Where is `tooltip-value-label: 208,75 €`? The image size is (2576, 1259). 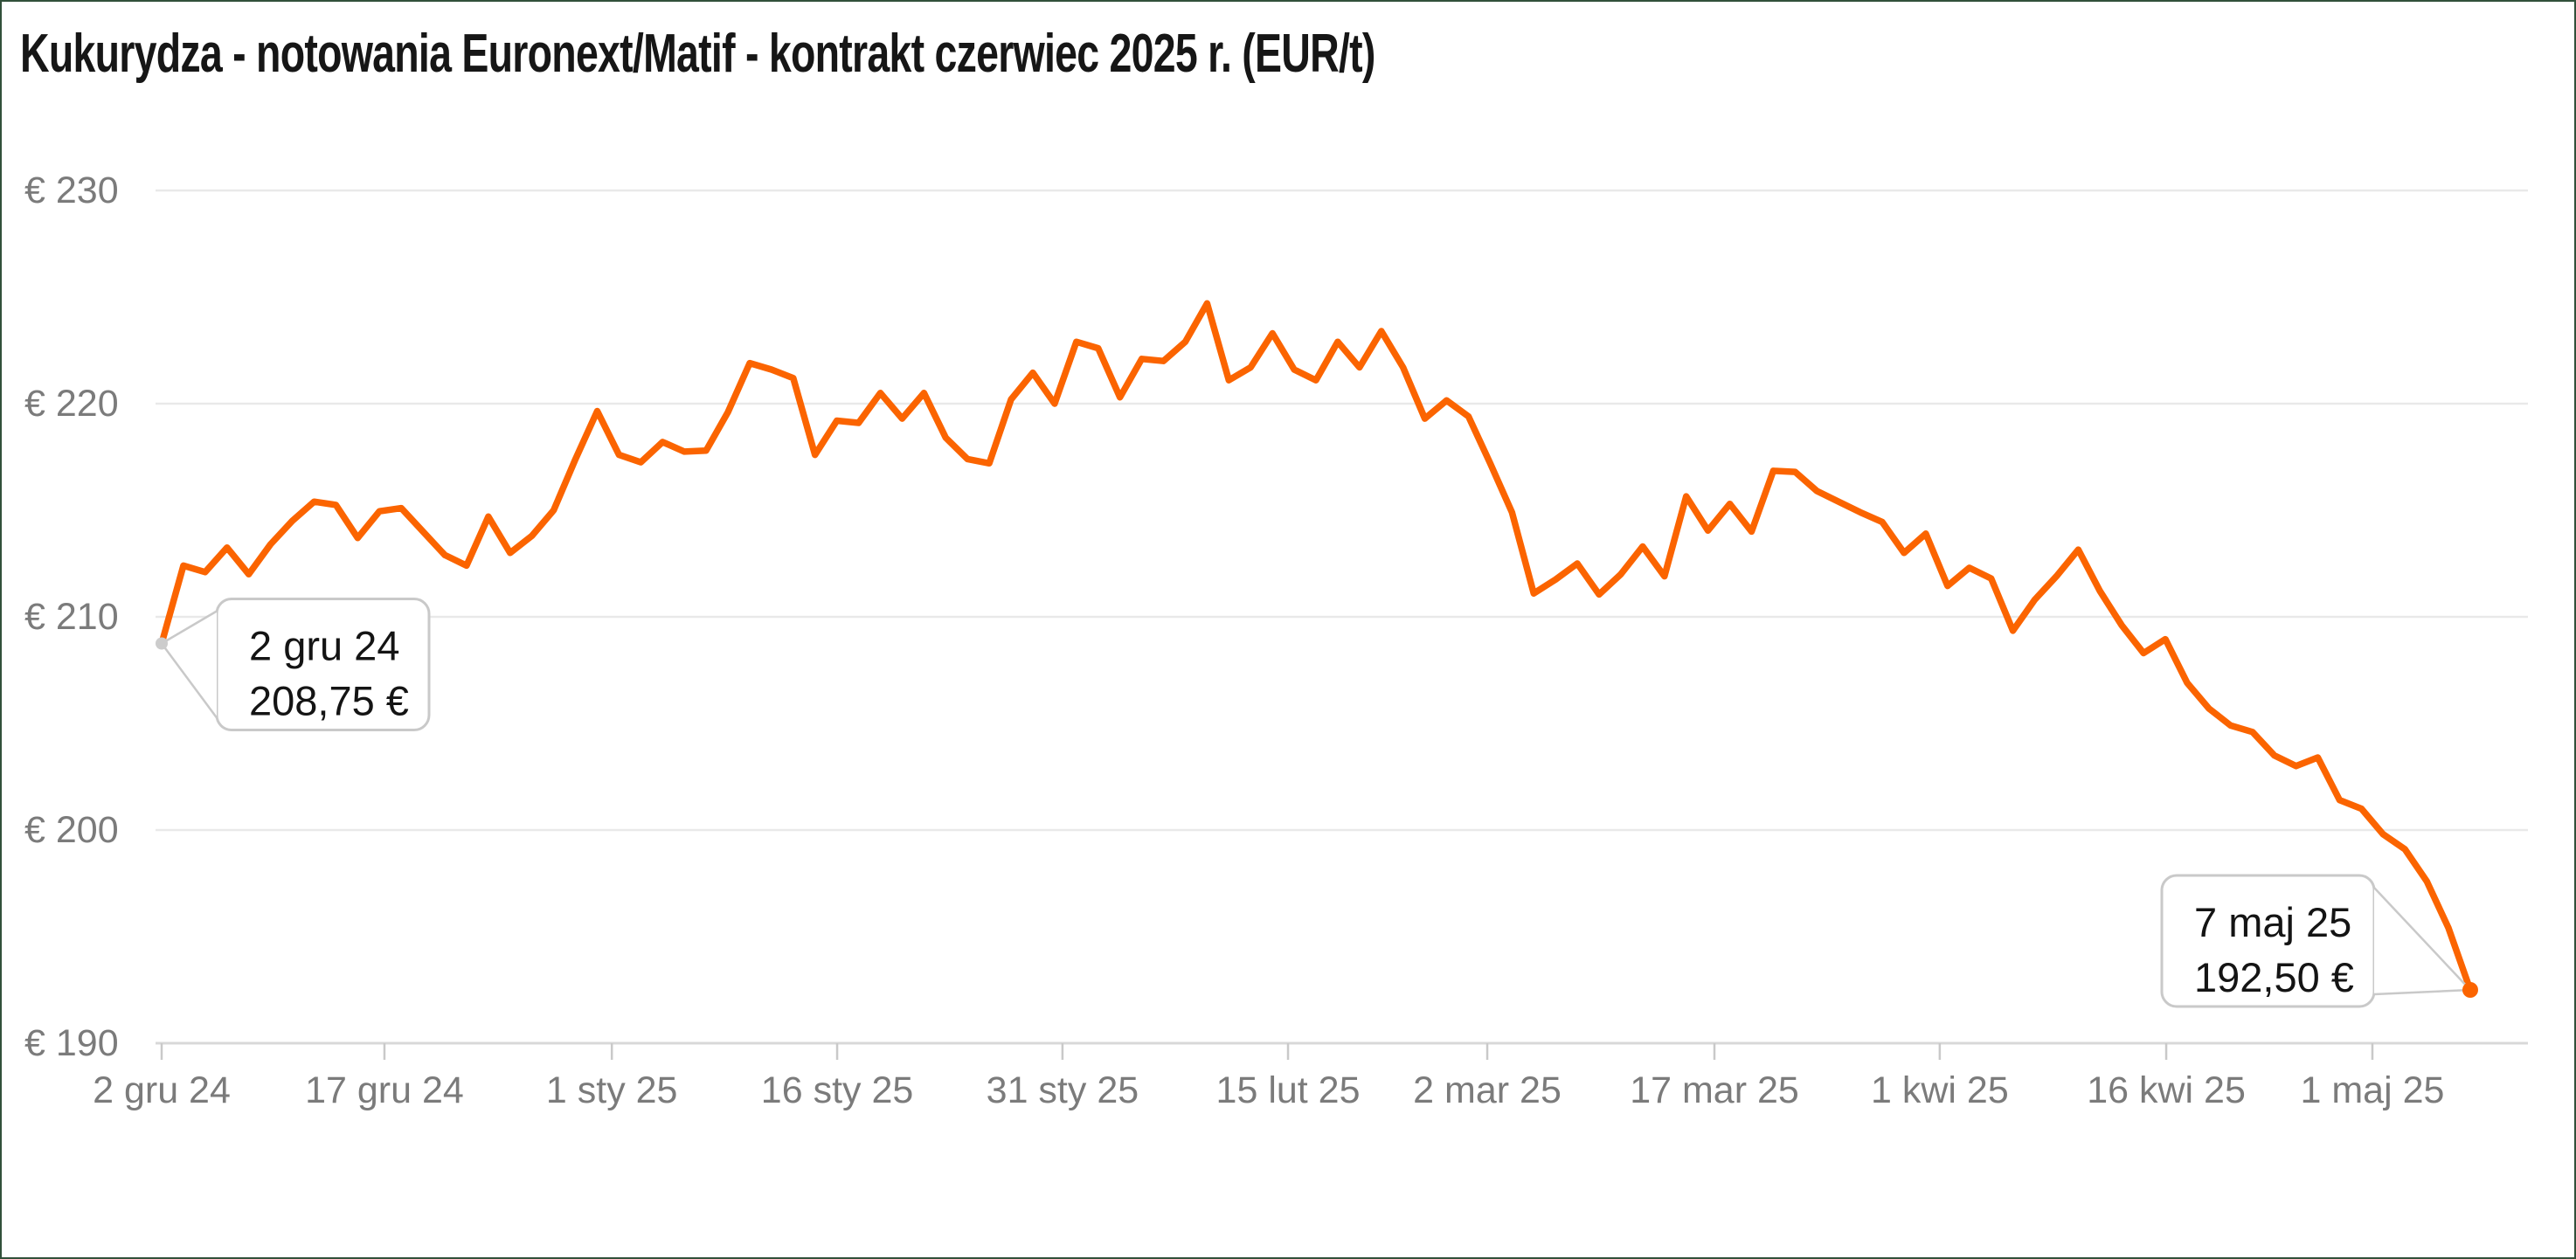
tooltip-value-label: 208,75 € is located at coordinates (329, 701).